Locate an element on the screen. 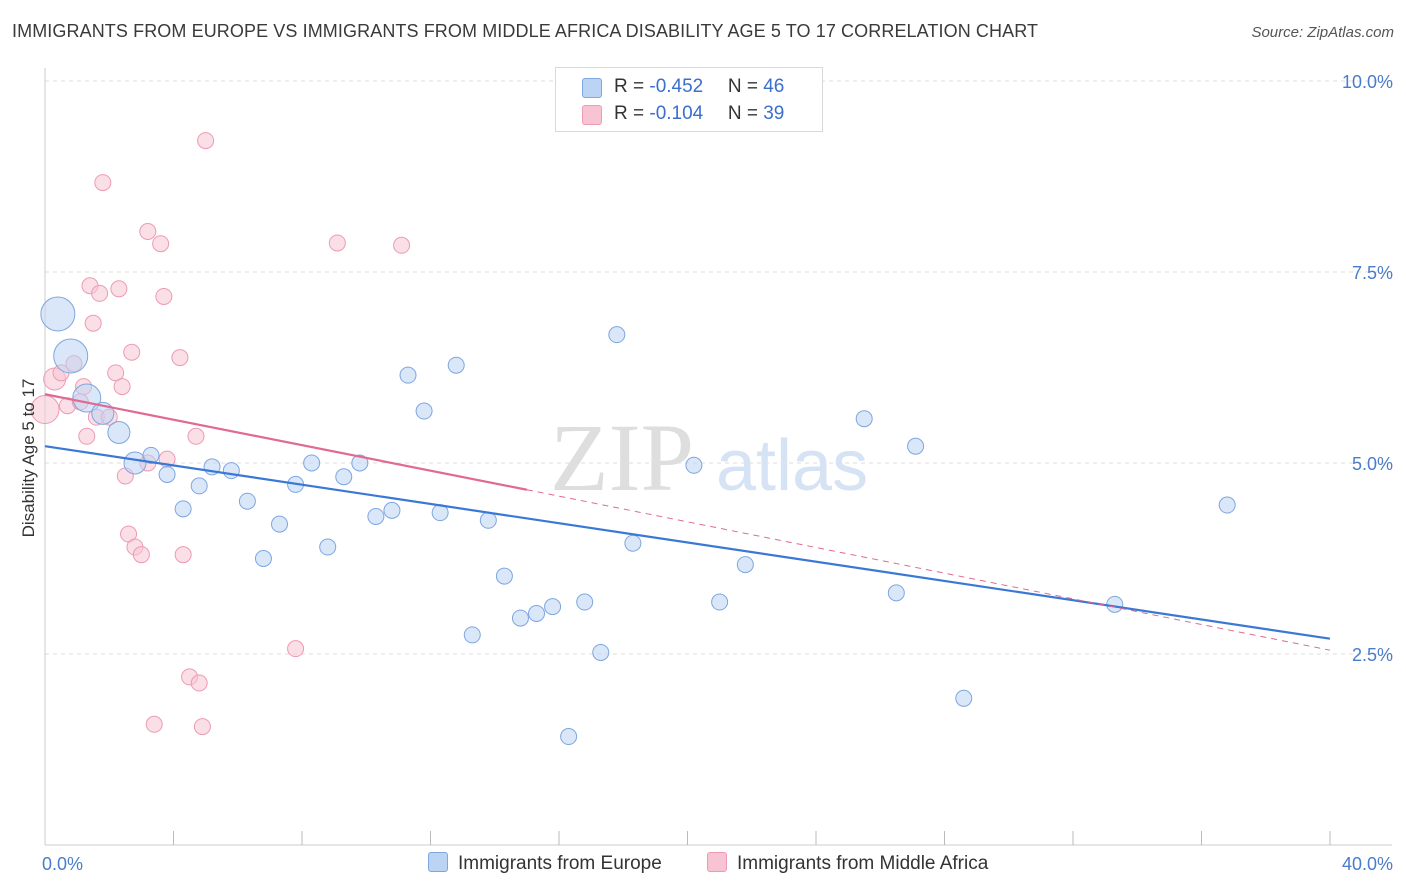  stats-legend: R = -0.452 N = 46 R = -0.104 N = 39 is located at coordinates (689, 99).